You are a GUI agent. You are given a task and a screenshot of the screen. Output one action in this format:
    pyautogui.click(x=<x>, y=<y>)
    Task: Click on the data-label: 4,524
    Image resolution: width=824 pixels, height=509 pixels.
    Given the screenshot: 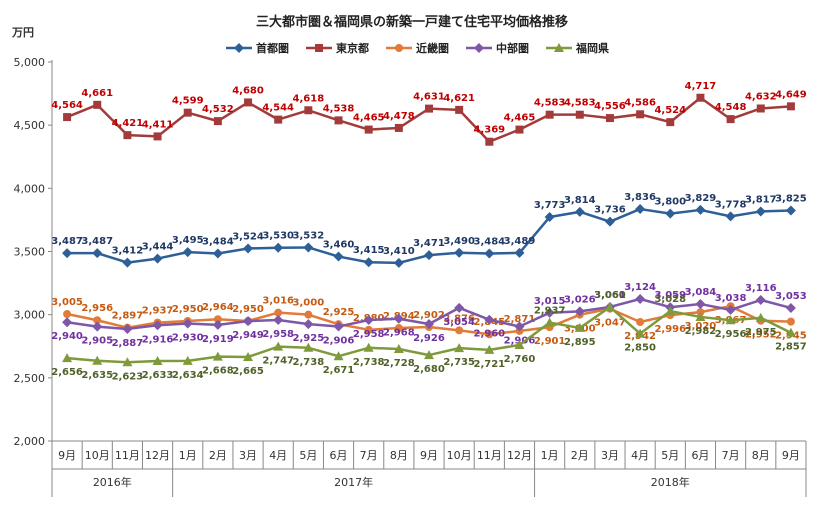 What is the action you would take?
    pyautogui.click(x=670, y=110)
    